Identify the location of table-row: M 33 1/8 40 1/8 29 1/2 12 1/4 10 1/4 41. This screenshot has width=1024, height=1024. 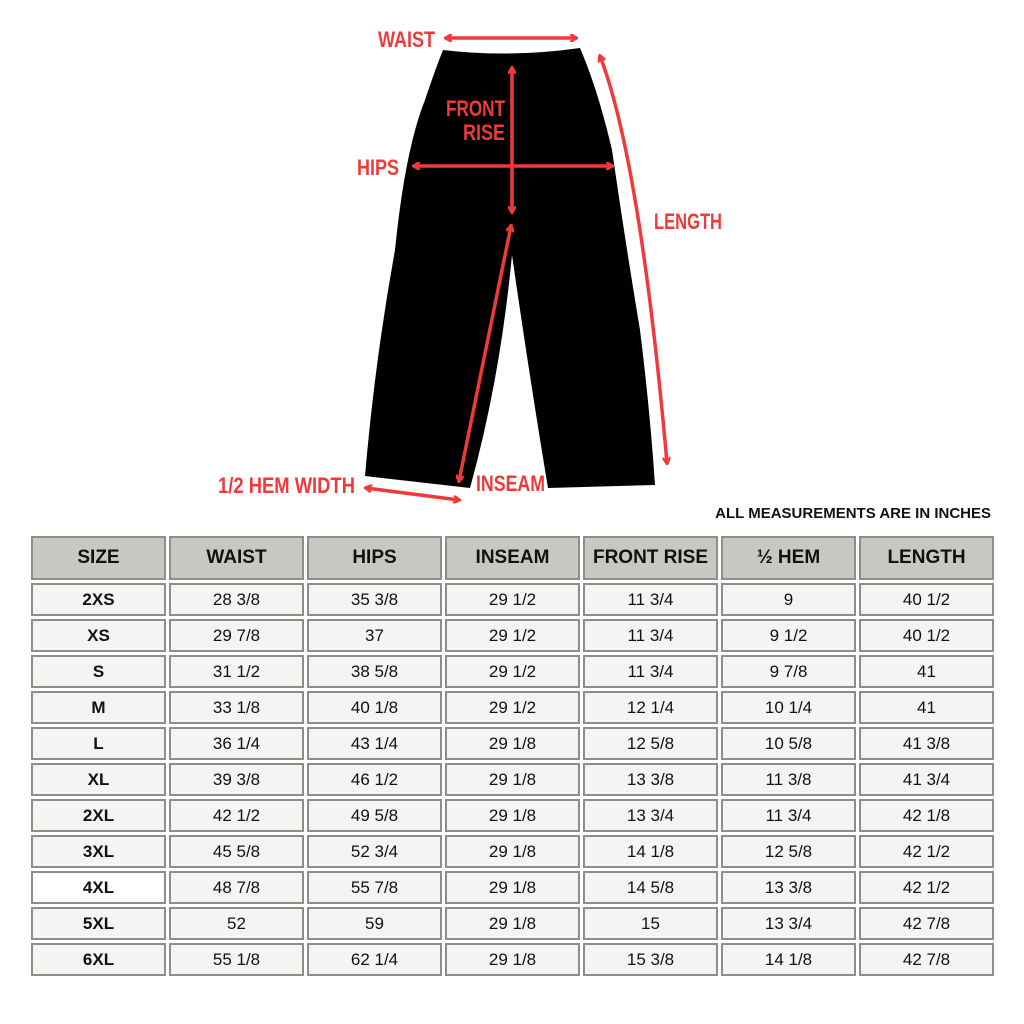
(512, 707).